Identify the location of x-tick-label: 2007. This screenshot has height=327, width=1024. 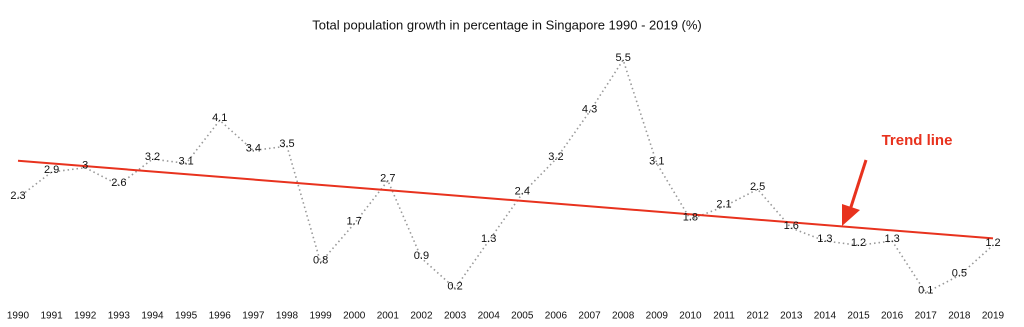
(589, 316).